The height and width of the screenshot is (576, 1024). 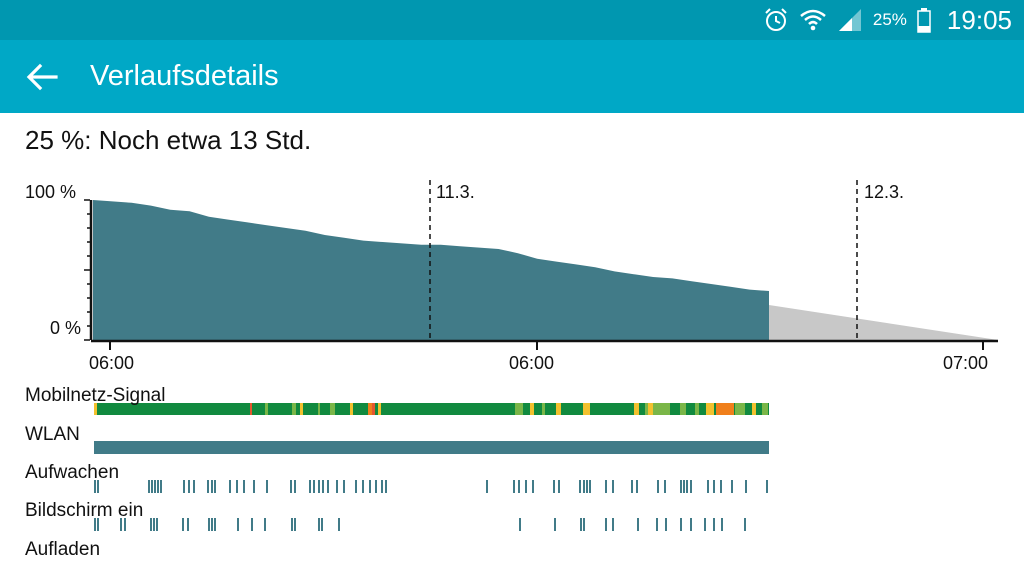 I want to click on alarm-icon, so click(x=776, y=19).